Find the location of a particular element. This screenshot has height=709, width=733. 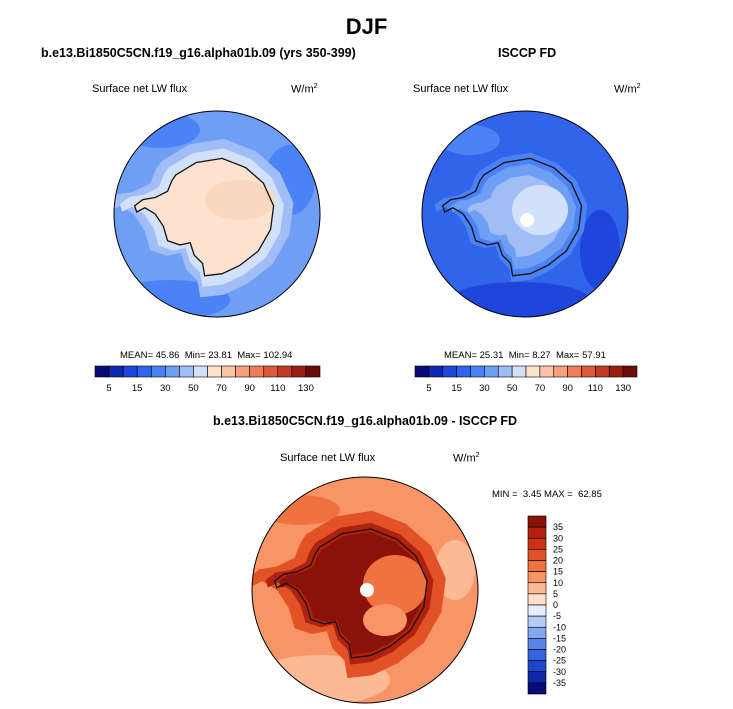

panel1-map-border is located at coordinates (217, 214).